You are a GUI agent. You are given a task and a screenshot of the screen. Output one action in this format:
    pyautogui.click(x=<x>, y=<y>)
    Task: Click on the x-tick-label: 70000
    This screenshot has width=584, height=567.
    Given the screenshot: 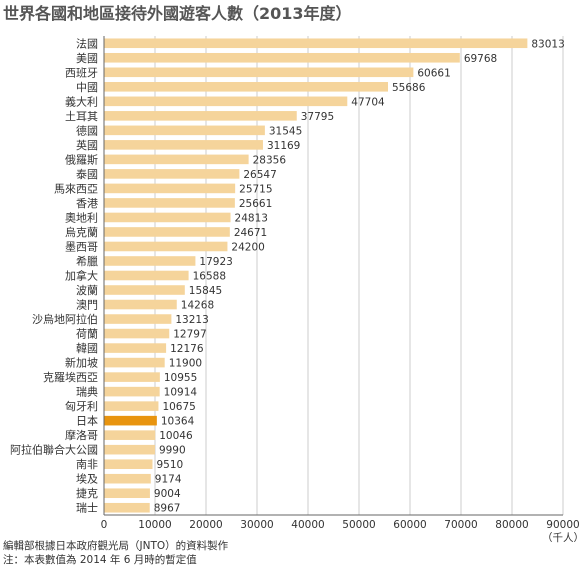 What is the action you would take?
    pyautogui.click(x=460, y=525)
    